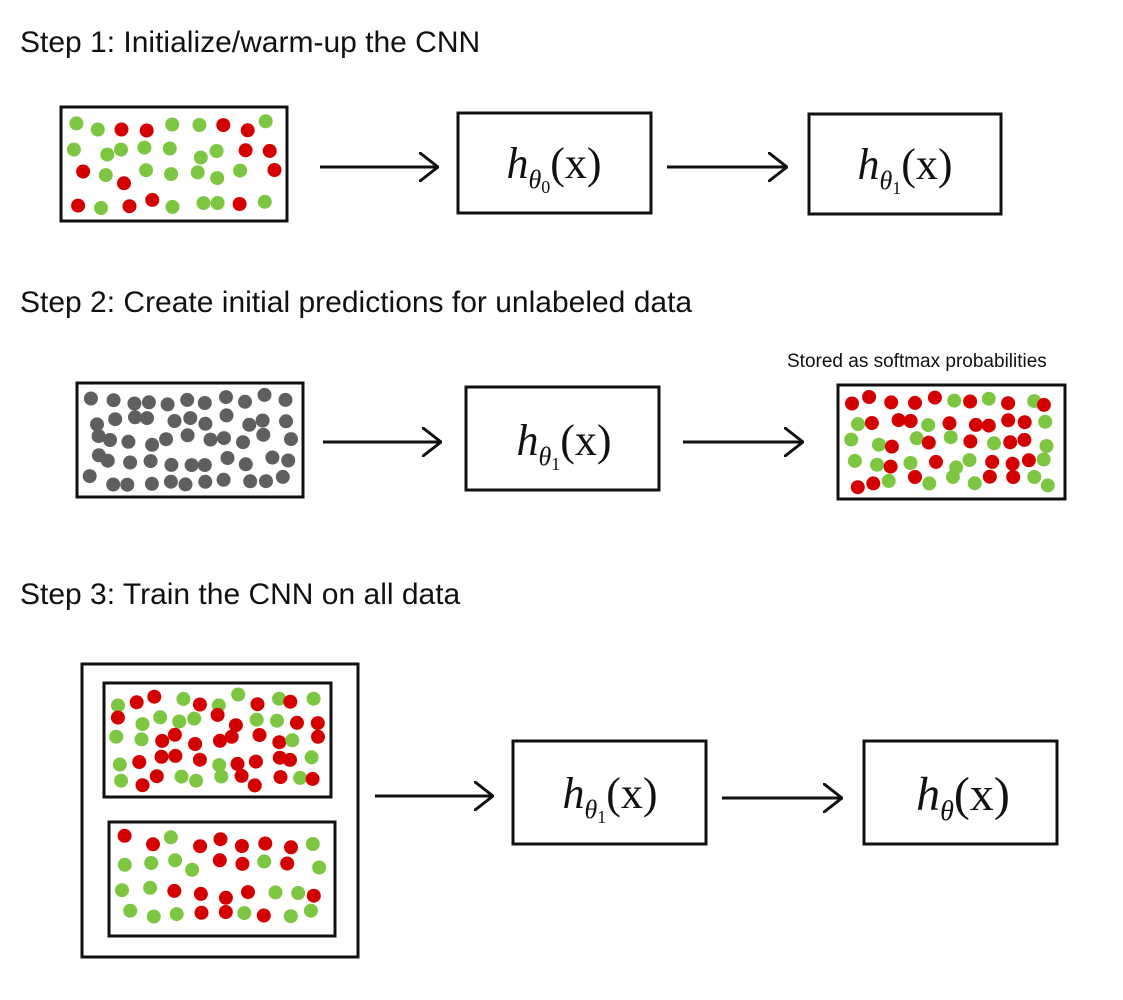 This screenshot has width=1123, height=1000. What do you see at coordinates (240, 594) in the screenshot?
I see `step-3-title: Step 3: Train the CNN on all data` at bounding box center [240, 594].